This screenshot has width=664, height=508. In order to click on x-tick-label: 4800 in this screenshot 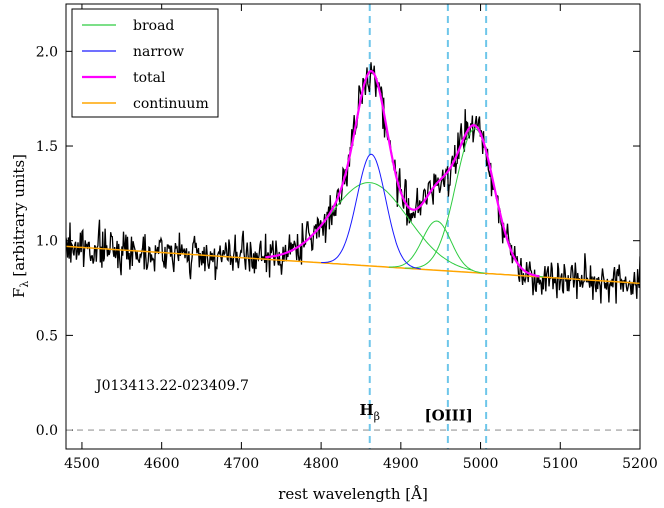, I will do `click(321, 464)`.